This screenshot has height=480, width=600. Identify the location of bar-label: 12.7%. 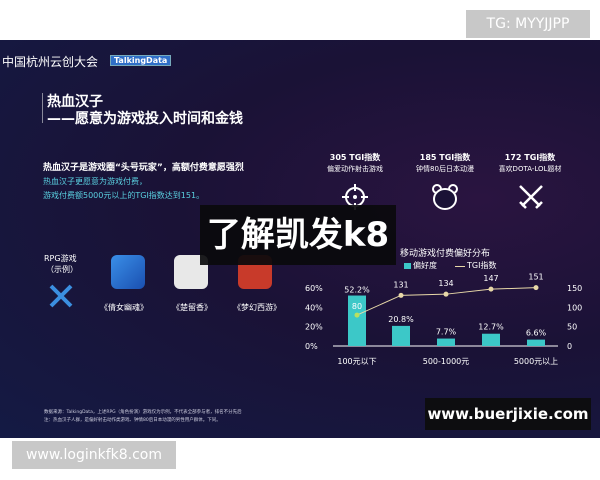
(491, 327).